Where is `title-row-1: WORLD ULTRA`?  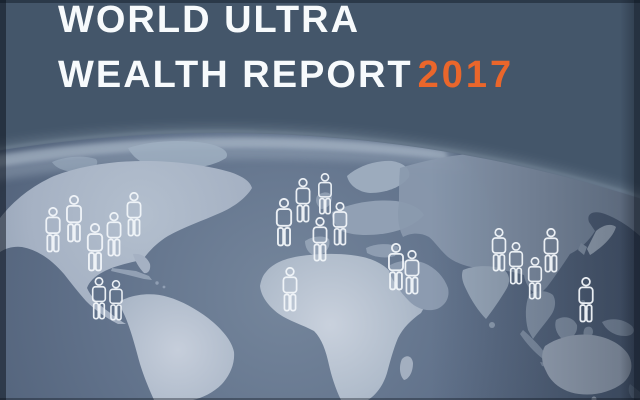 title-row-1: WORLD ULTRA is located at coordinates (286, 24).